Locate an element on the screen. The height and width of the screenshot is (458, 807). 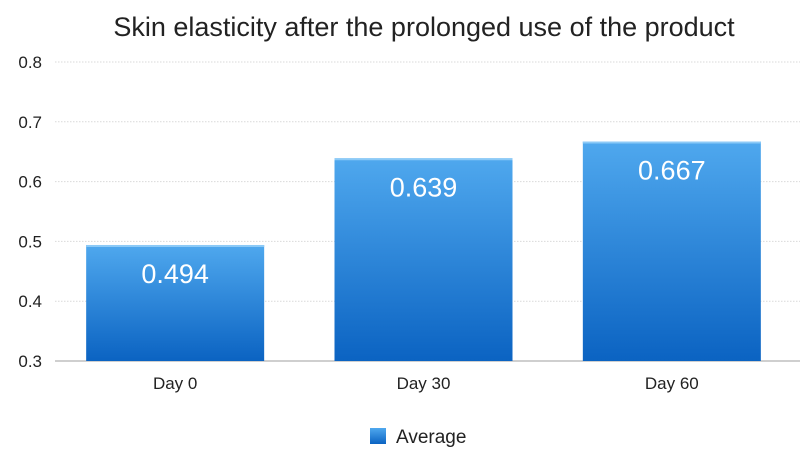
bar-value-label: 0.639 is located at coordinates (424, 187).